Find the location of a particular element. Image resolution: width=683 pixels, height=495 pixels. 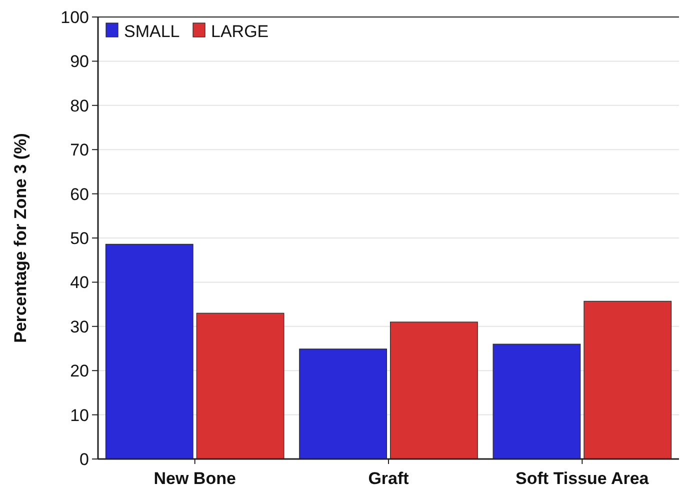

y-tick-label: 80 is located at coordinates (79, 106).